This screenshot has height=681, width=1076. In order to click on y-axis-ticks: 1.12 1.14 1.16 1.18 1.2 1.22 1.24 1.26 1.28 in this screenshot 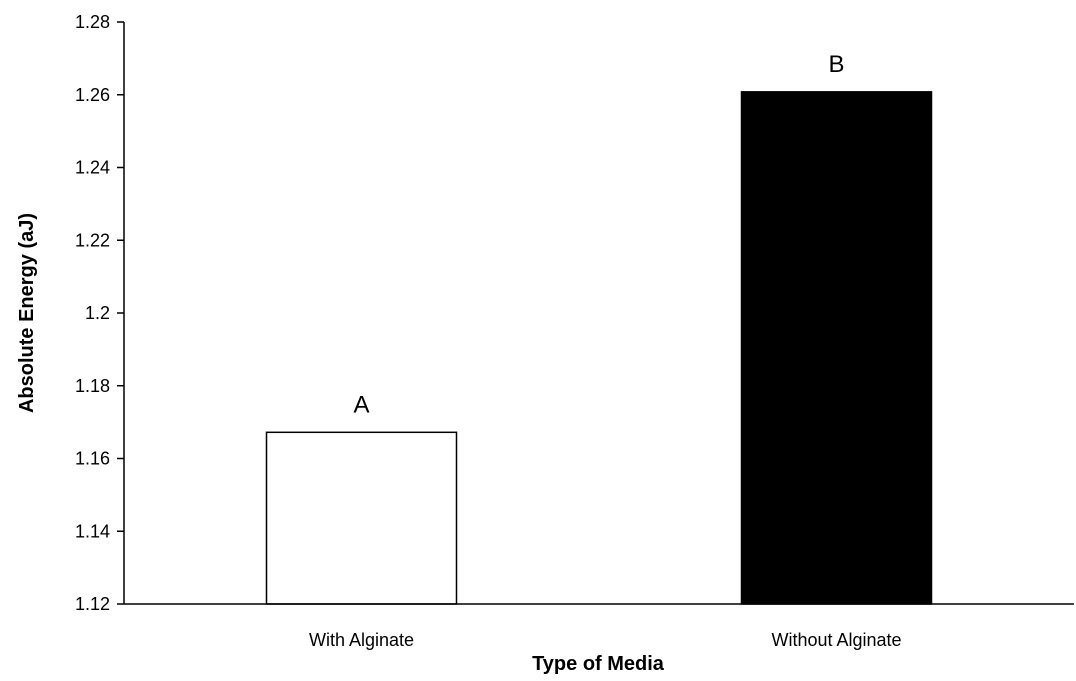, I will do `click(99, 313)`.